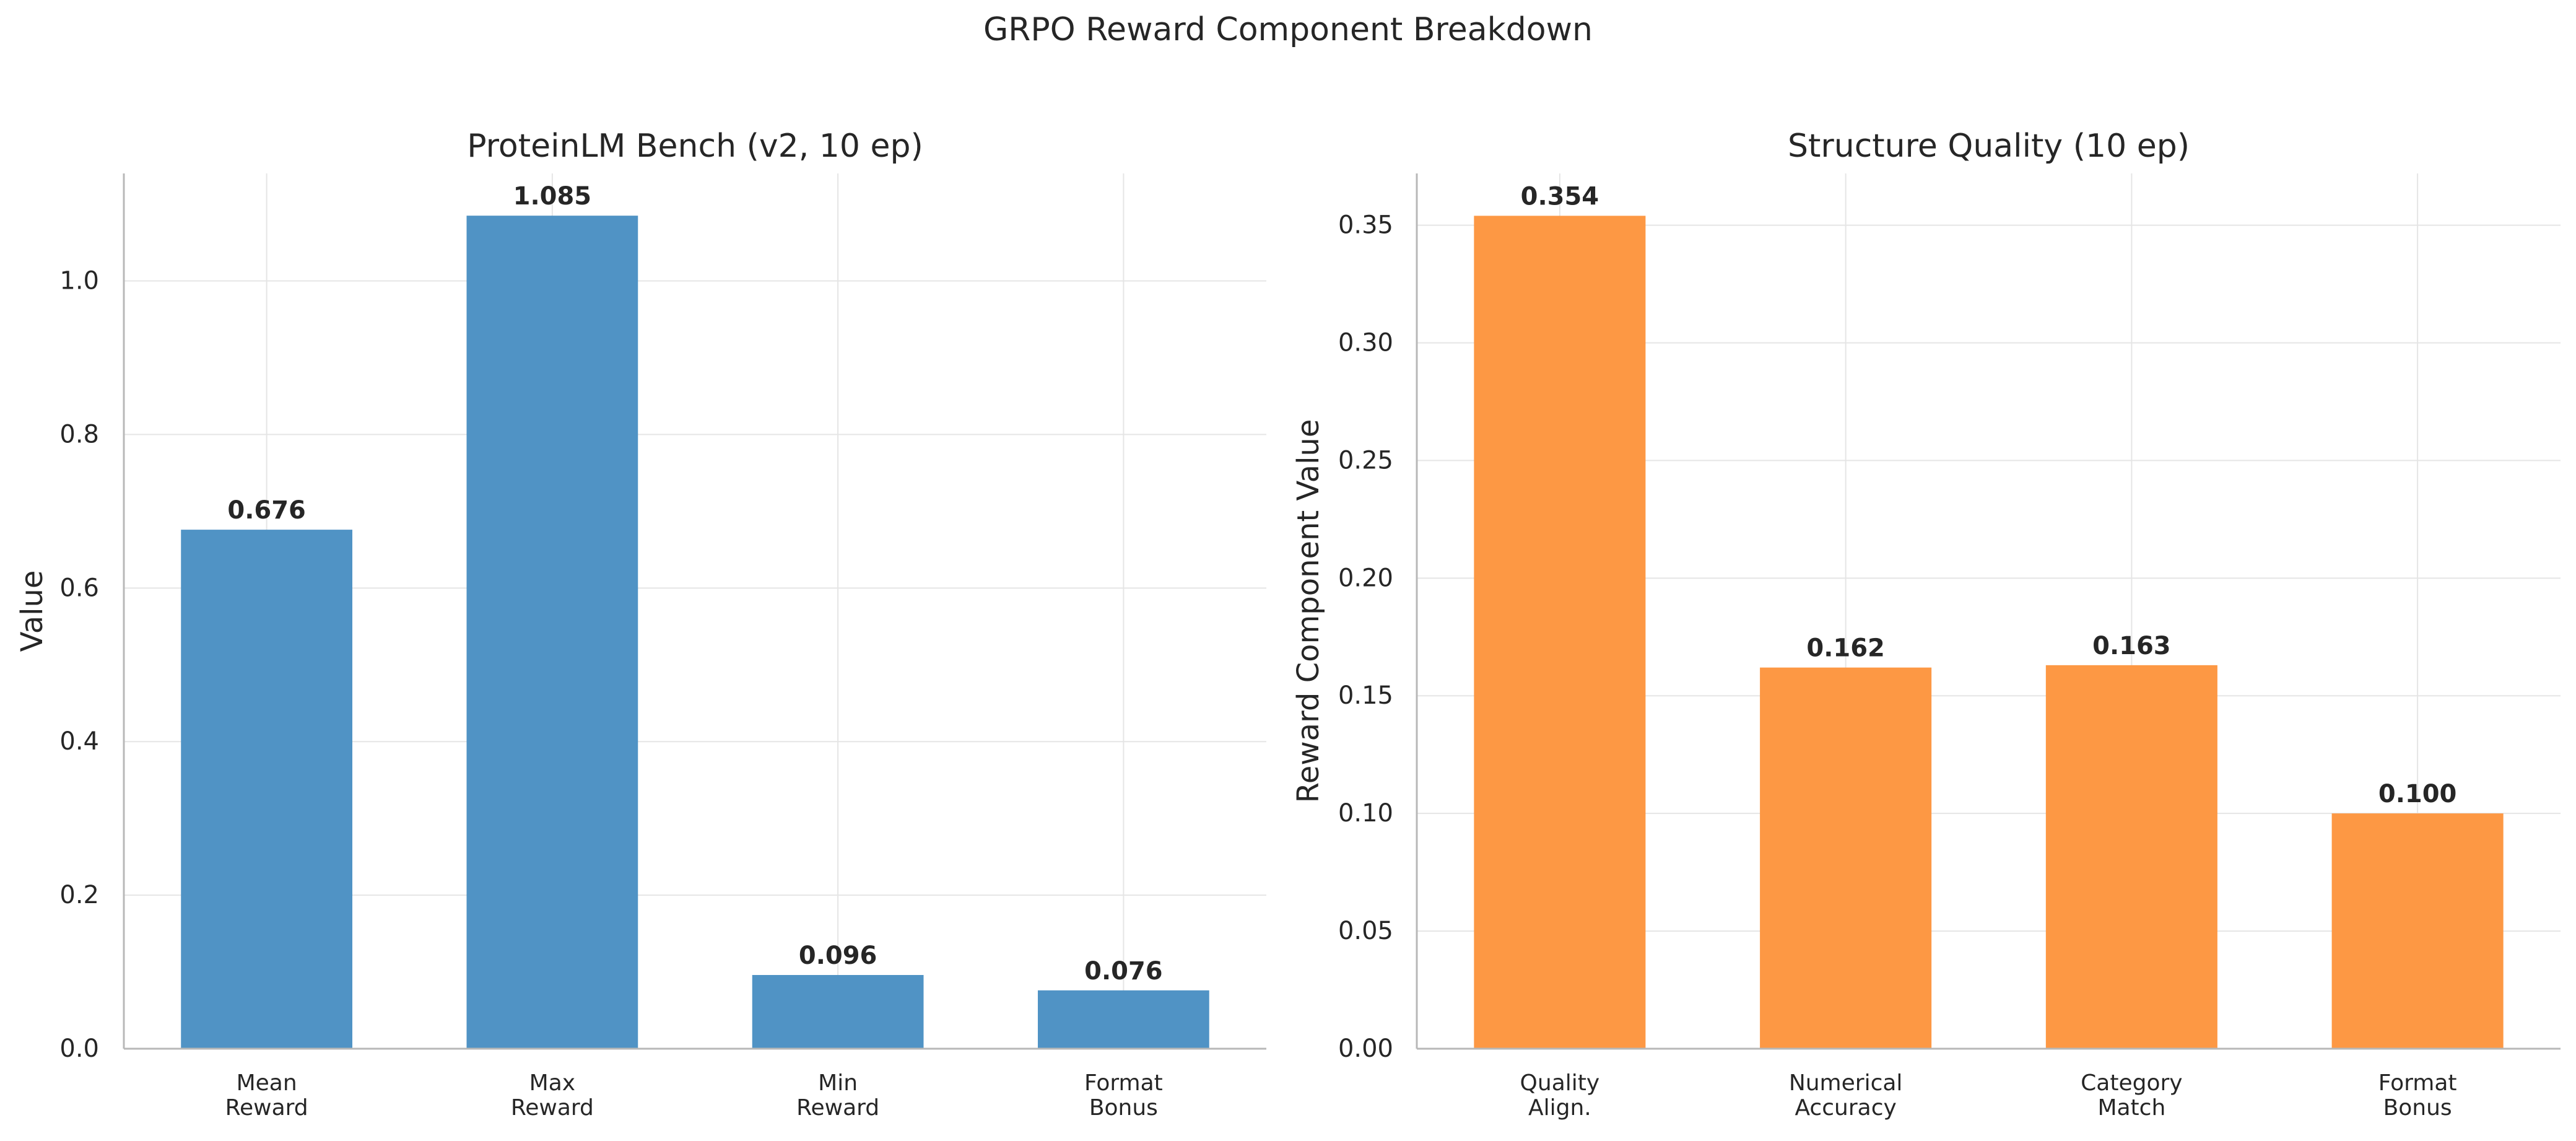 The image size is (2576, 1141). Describe the element at coordinates (695, 146) in the screenshot. I see `chart1-title: ProteinLM Bench (v2, 10 ep)` at that location.